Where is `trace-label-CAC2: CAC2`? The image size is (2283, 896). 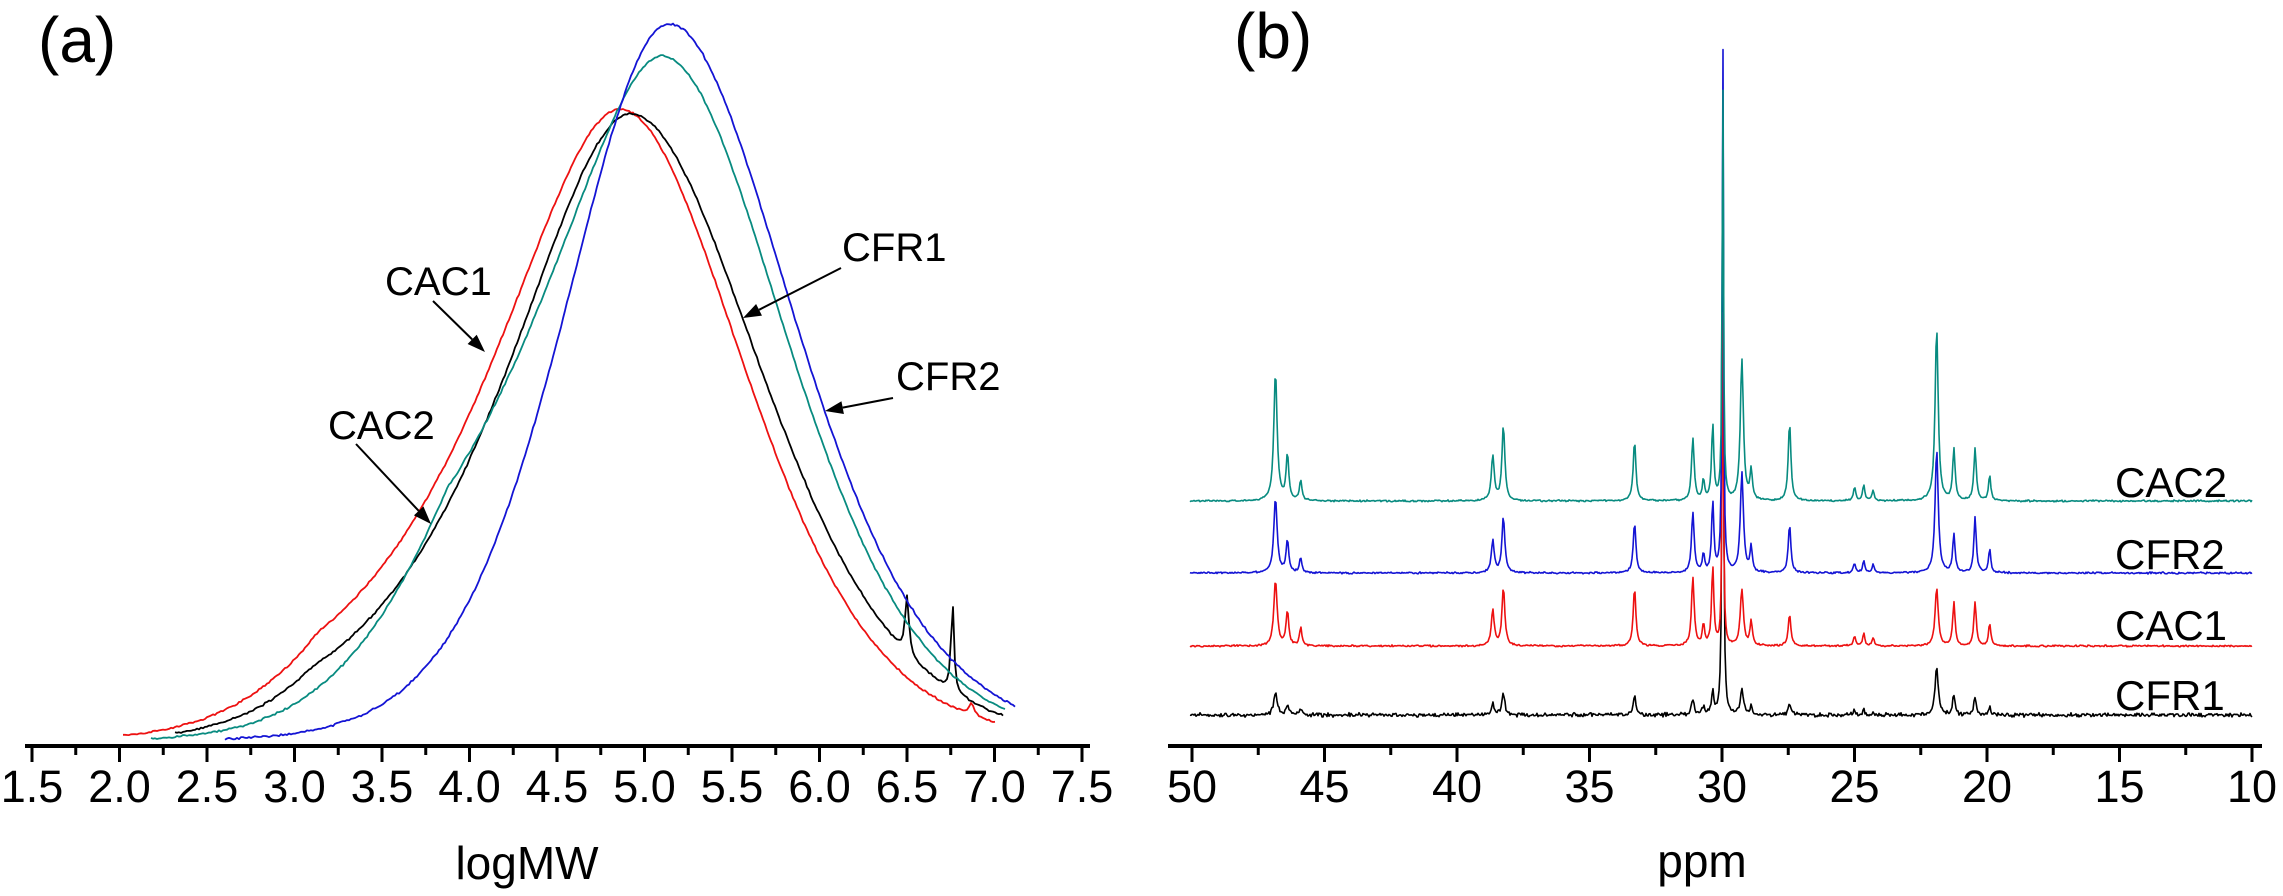
trace-label-CAC2: CAC2 is located at coordinates (2171, 482).